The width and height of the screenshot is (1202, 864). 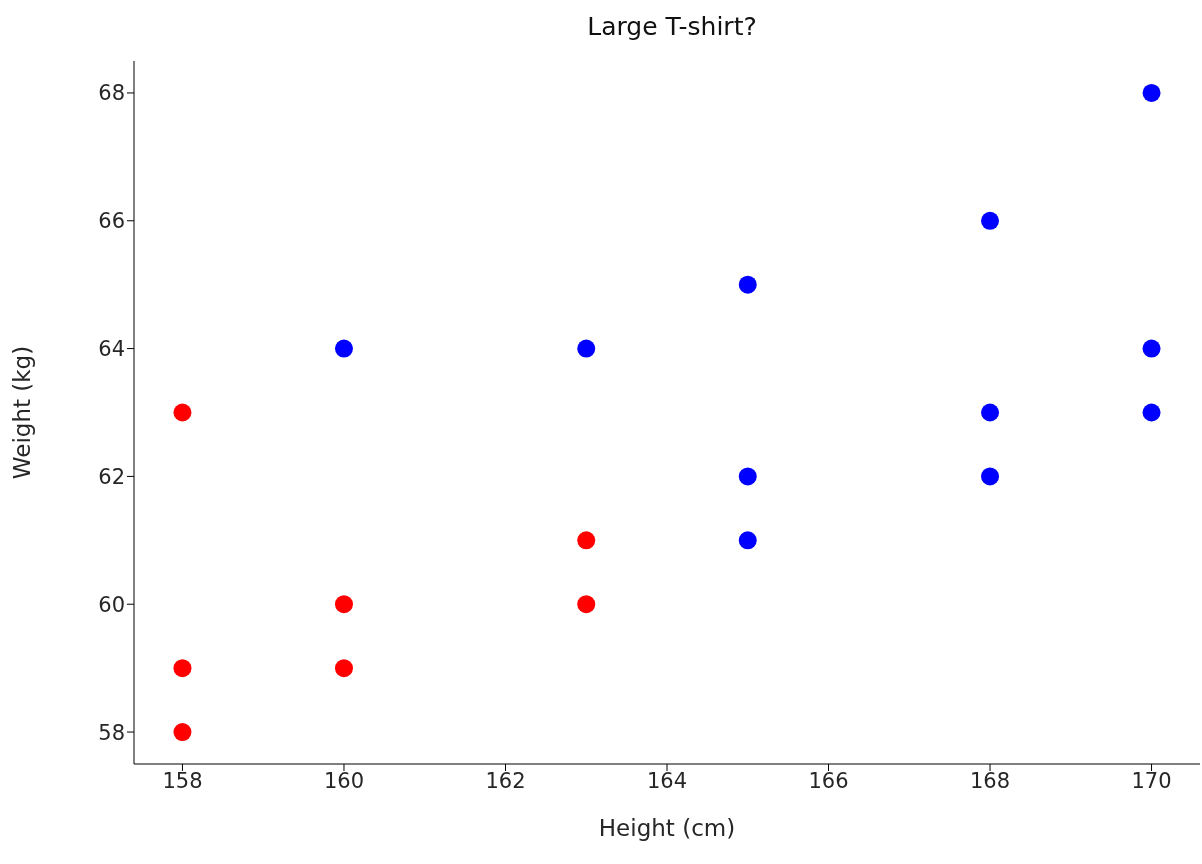 What do you see at coordinates (111, 732) in the screenshot?
I see `y-tick-label: 58` at bounding box center [111, 732].